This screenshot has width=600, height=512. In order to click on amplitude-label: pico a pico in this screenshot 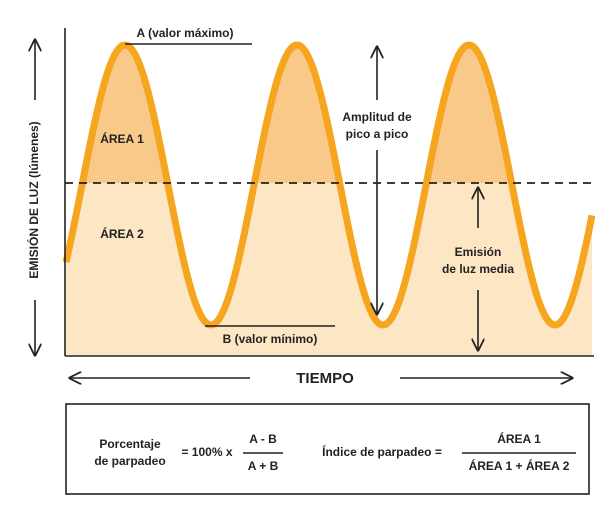, I will do `click(377, 134)`.